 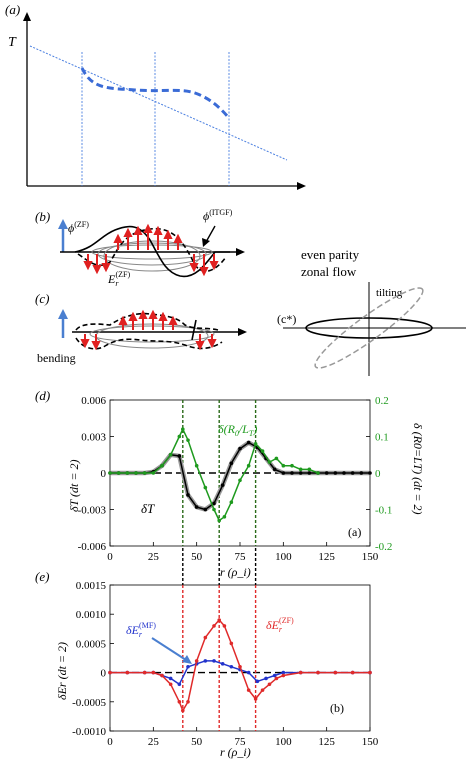 I want to click on c-pointer, so click(x=194, y=330).